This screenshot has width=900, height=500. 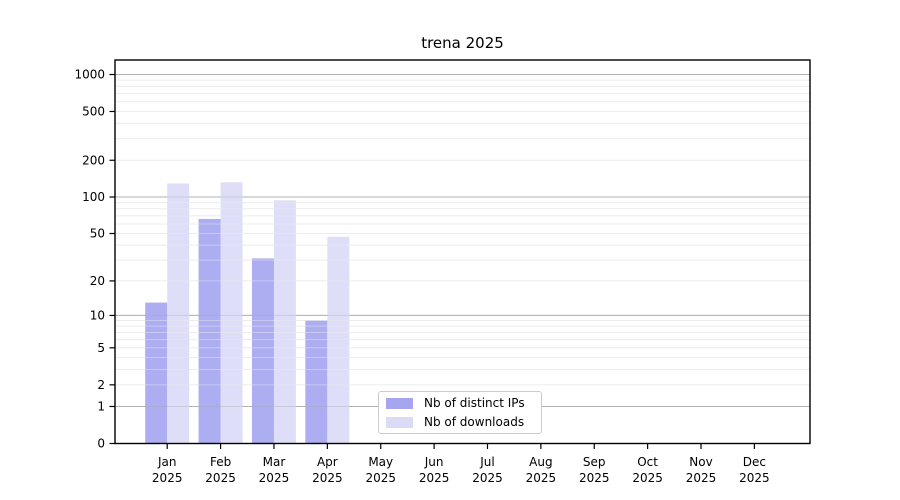 What do you see at coordinates (327, 462) in the screenshot?
I see `svg-text: Apr` at bounding box center [327, 462].